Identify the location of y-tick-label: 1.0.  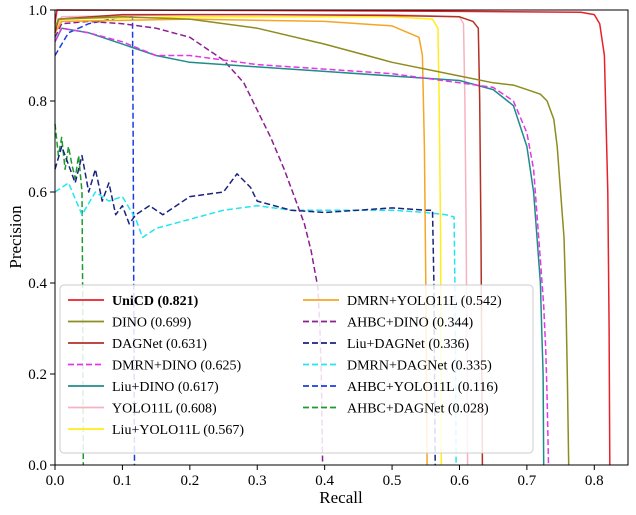
(37, 11).